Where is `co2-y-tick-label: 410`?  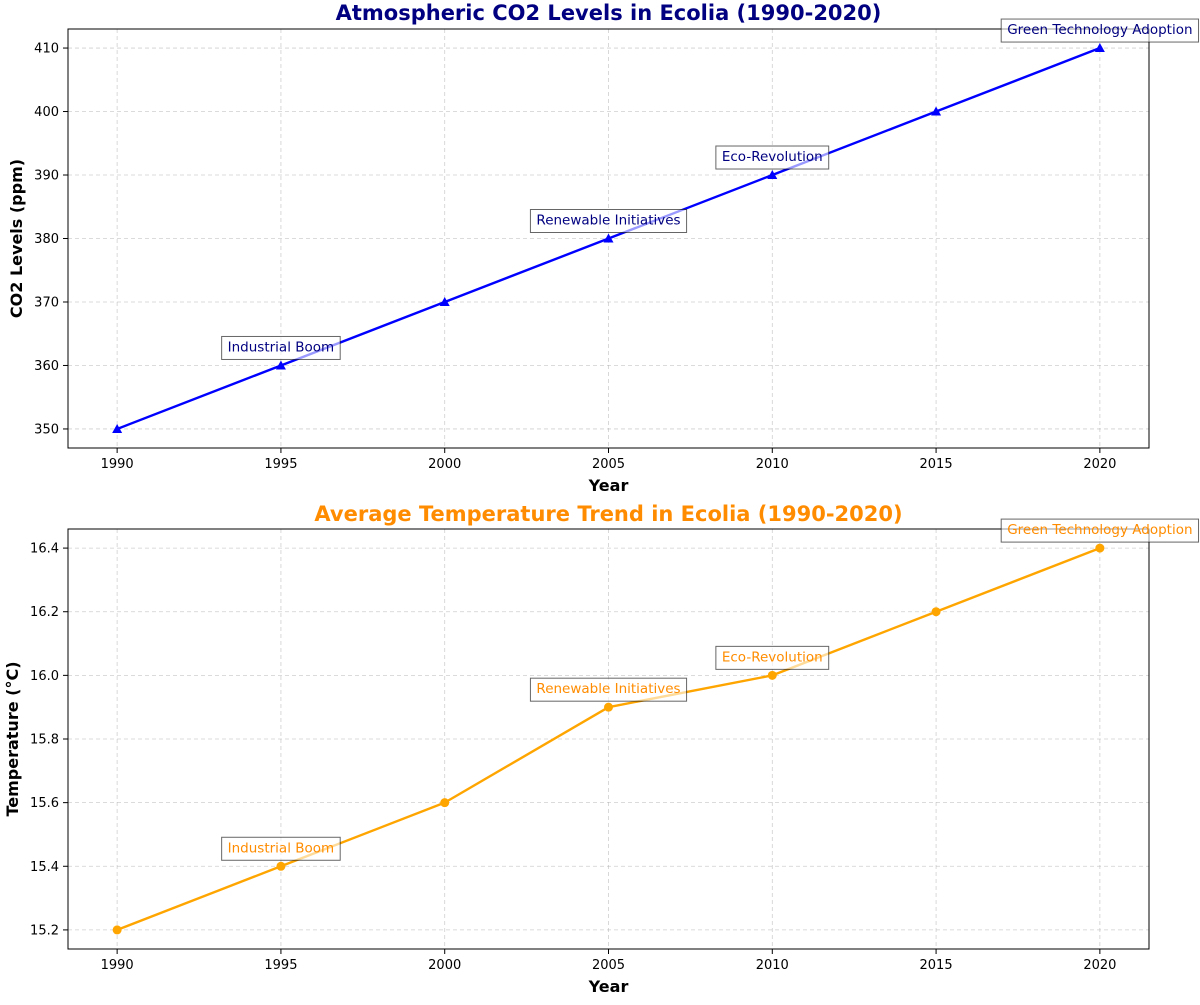 co2-y-tick-label: 410 is located at coordinates (46, 49).